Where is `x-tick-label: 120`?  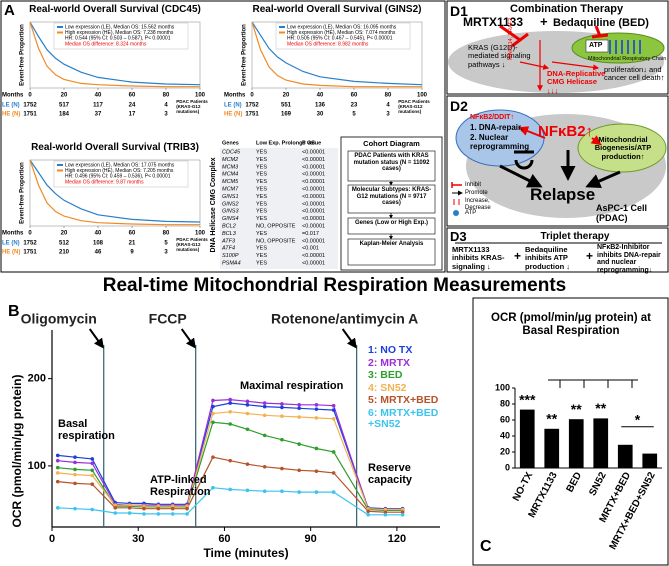 x-tick-label: 120 is located at coordinates (397, 539).